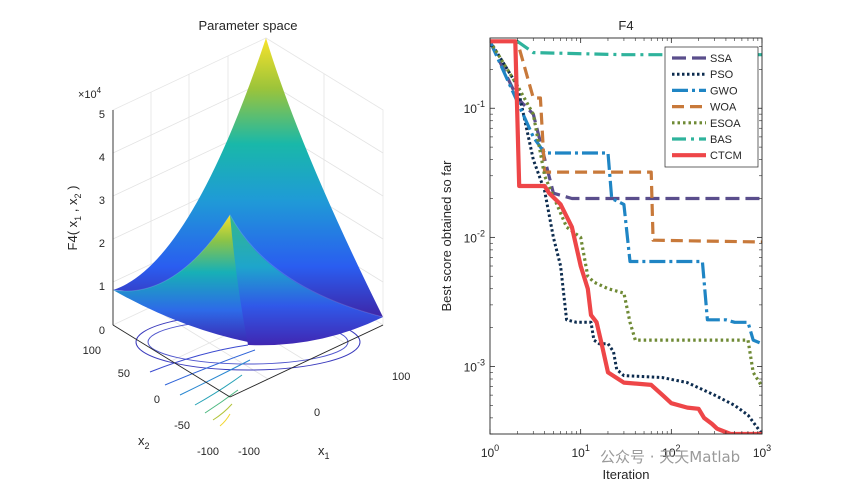 The image size is (860, 495). Describe the element at coordinates (324, 452) in the screenshot. I see `x1-axis-label: x1` at that location.